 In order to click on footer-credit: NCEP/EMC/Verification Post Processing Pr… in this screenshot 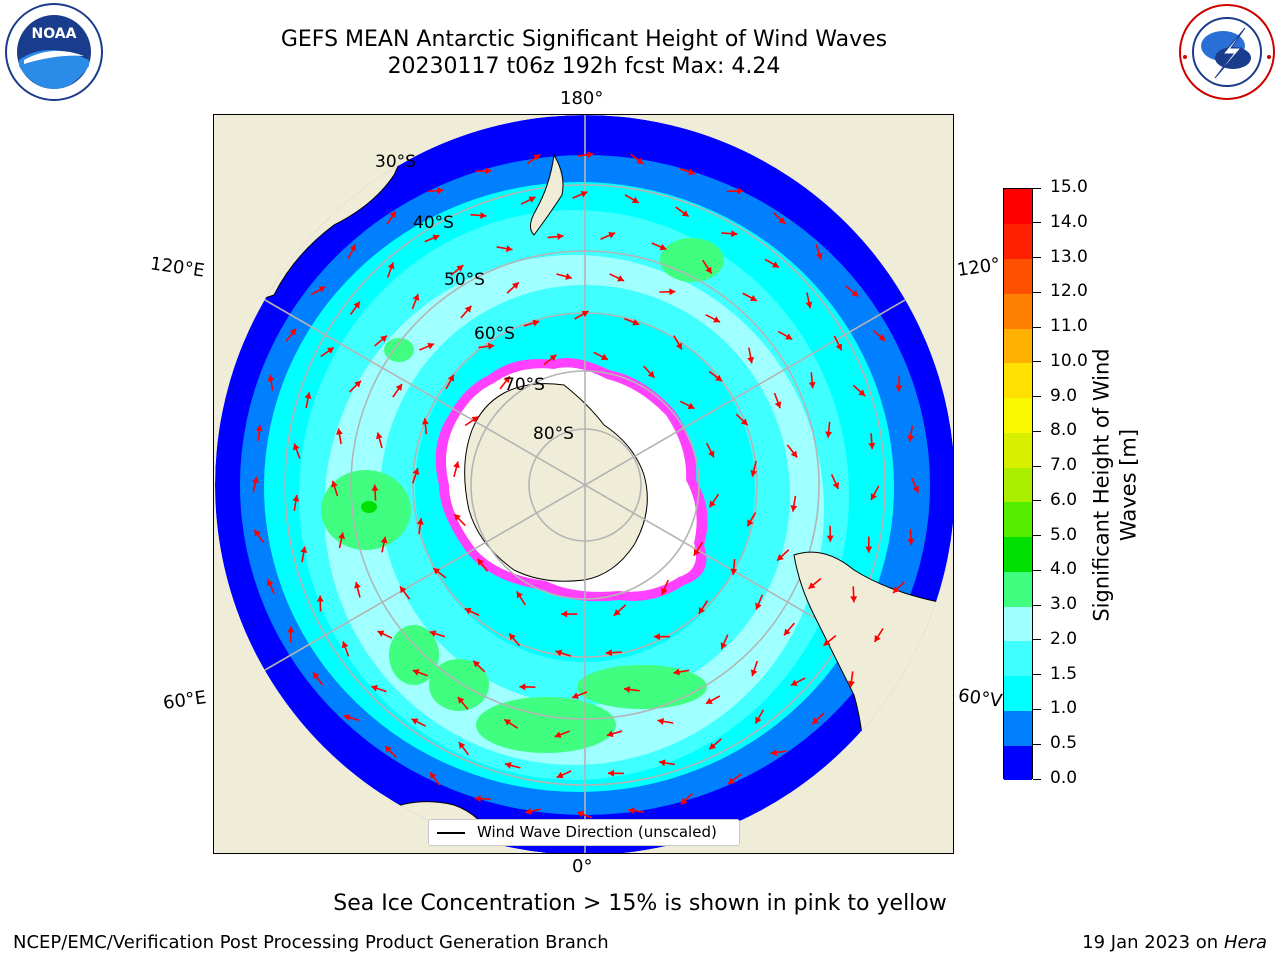, I will do `click(311, 942)`.